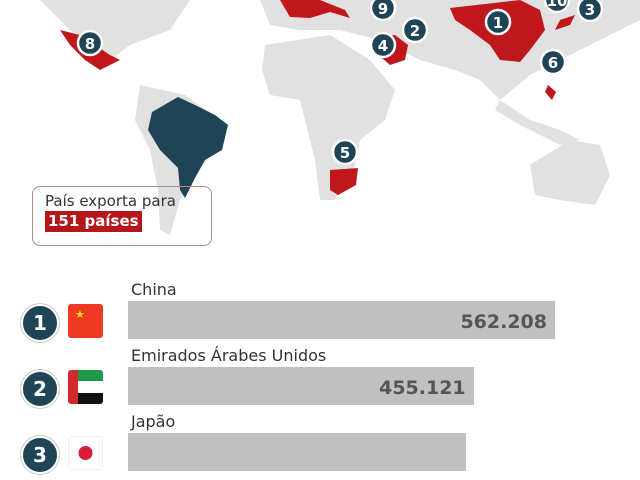 Image resolution: width=640 pixels, height=480 pixels. I want to click on map-marker-9: 9, so click(383, 11).